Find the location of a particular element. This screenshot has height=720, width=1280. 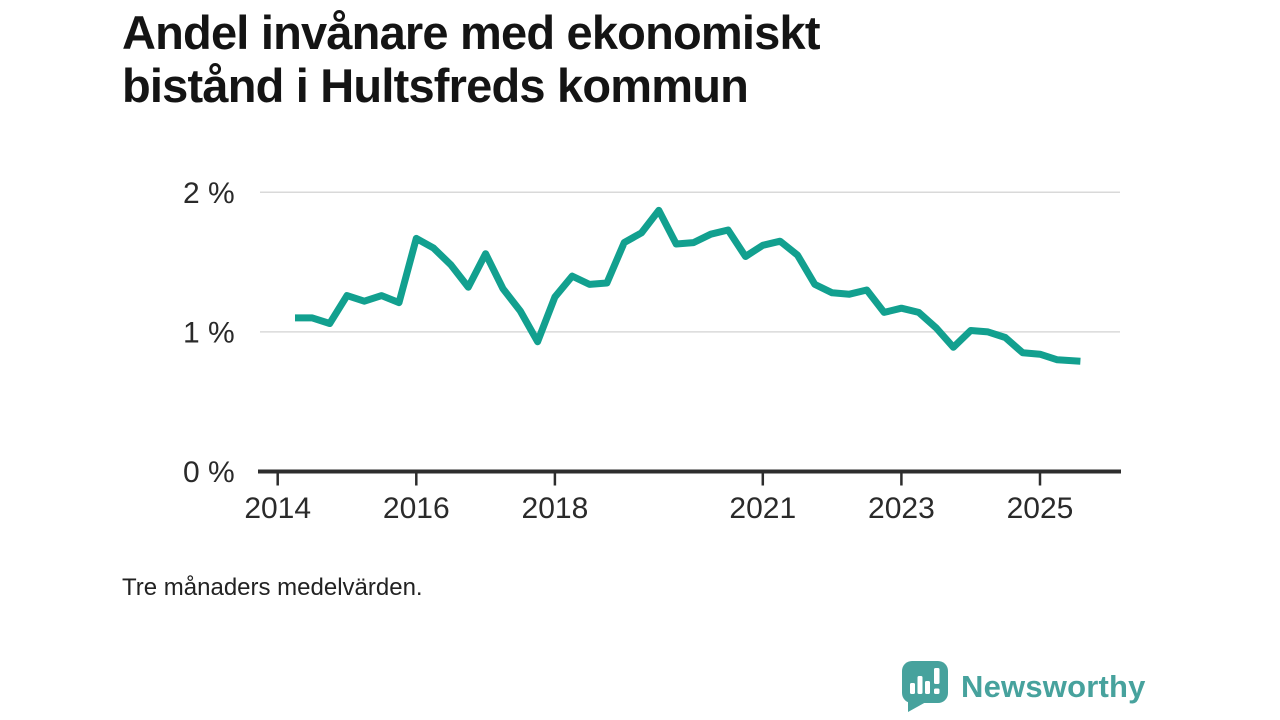

x-tick-label: 2014 is located at coordinates (277, 508).